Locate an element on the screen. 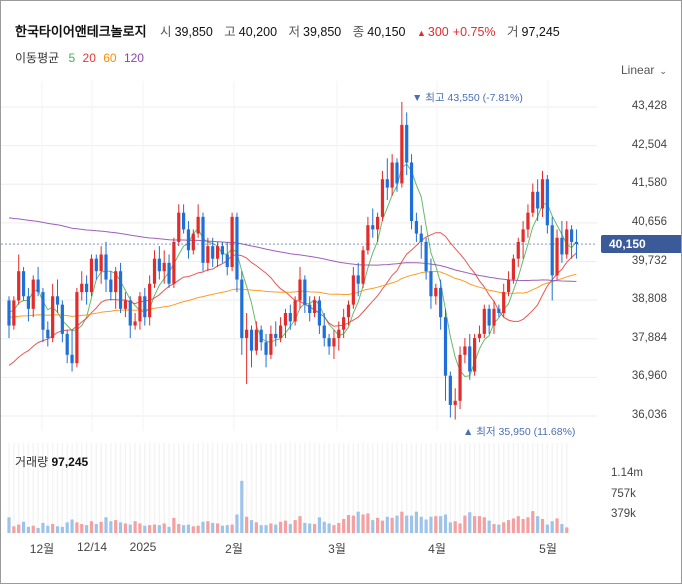 The width and height of the screenshot is (682, 584). high-annotation: ▼ 최고 43,550 (-7.81%) is located at coordinates (467, 98).